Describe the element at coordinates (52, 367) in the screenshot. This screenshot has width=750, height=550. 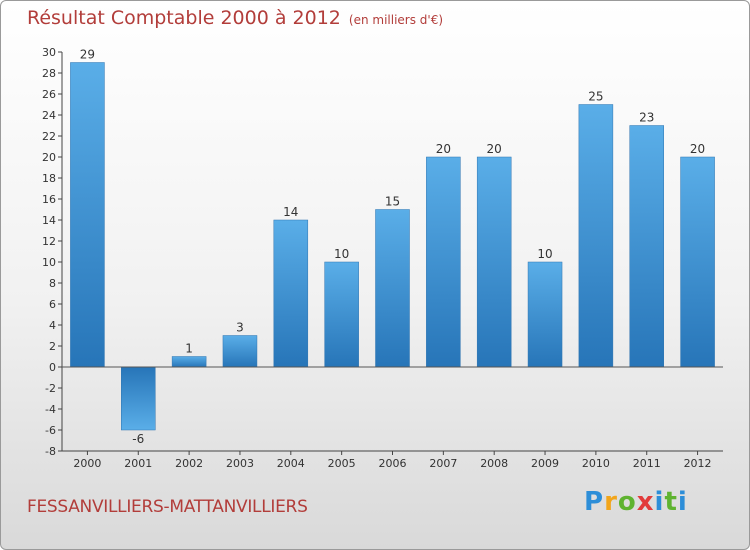
I see `y-tick-label: 0` at that location.